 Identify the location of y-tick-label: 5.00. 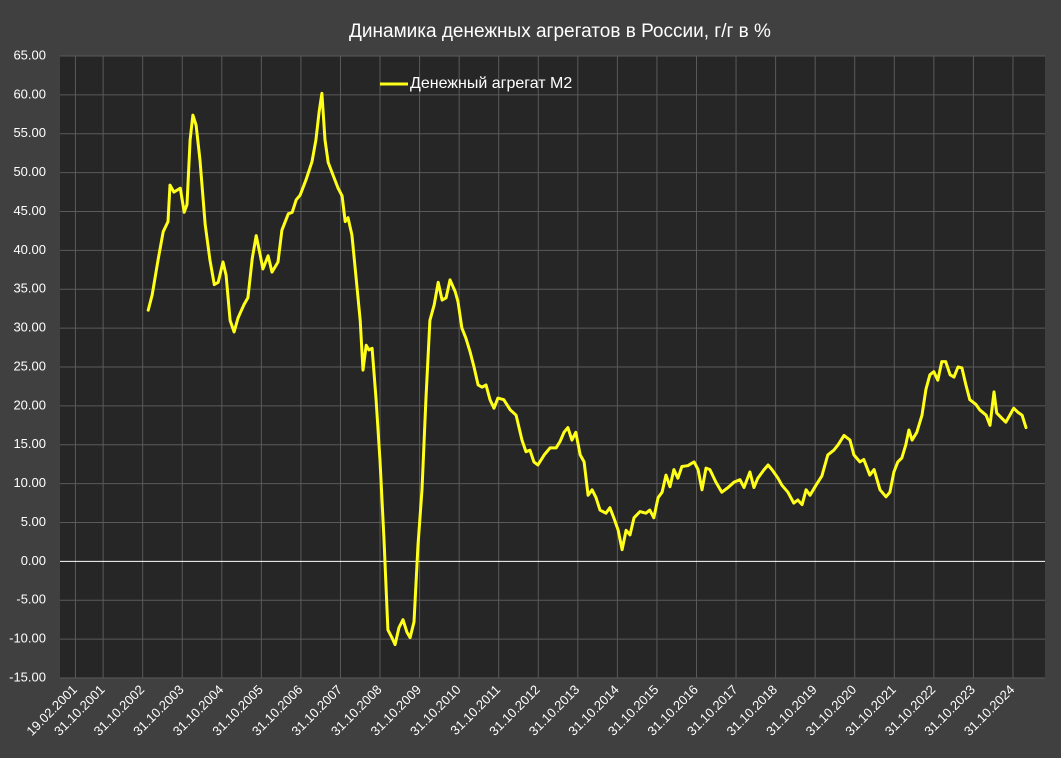
(33, 521).